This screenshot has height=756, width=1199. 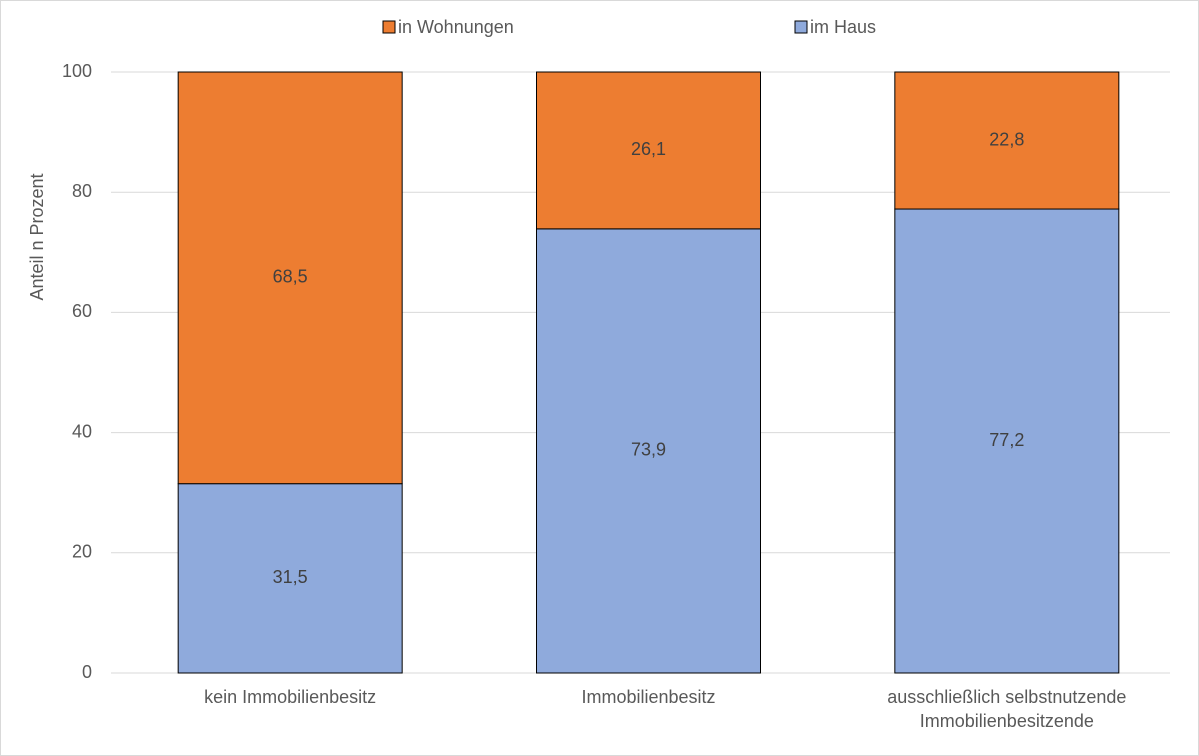 What do you see at coordinates (648, 697) in the screenshot?
I see `x-tick-label: Immobilienbesitz` at bounding box center [648, 697].